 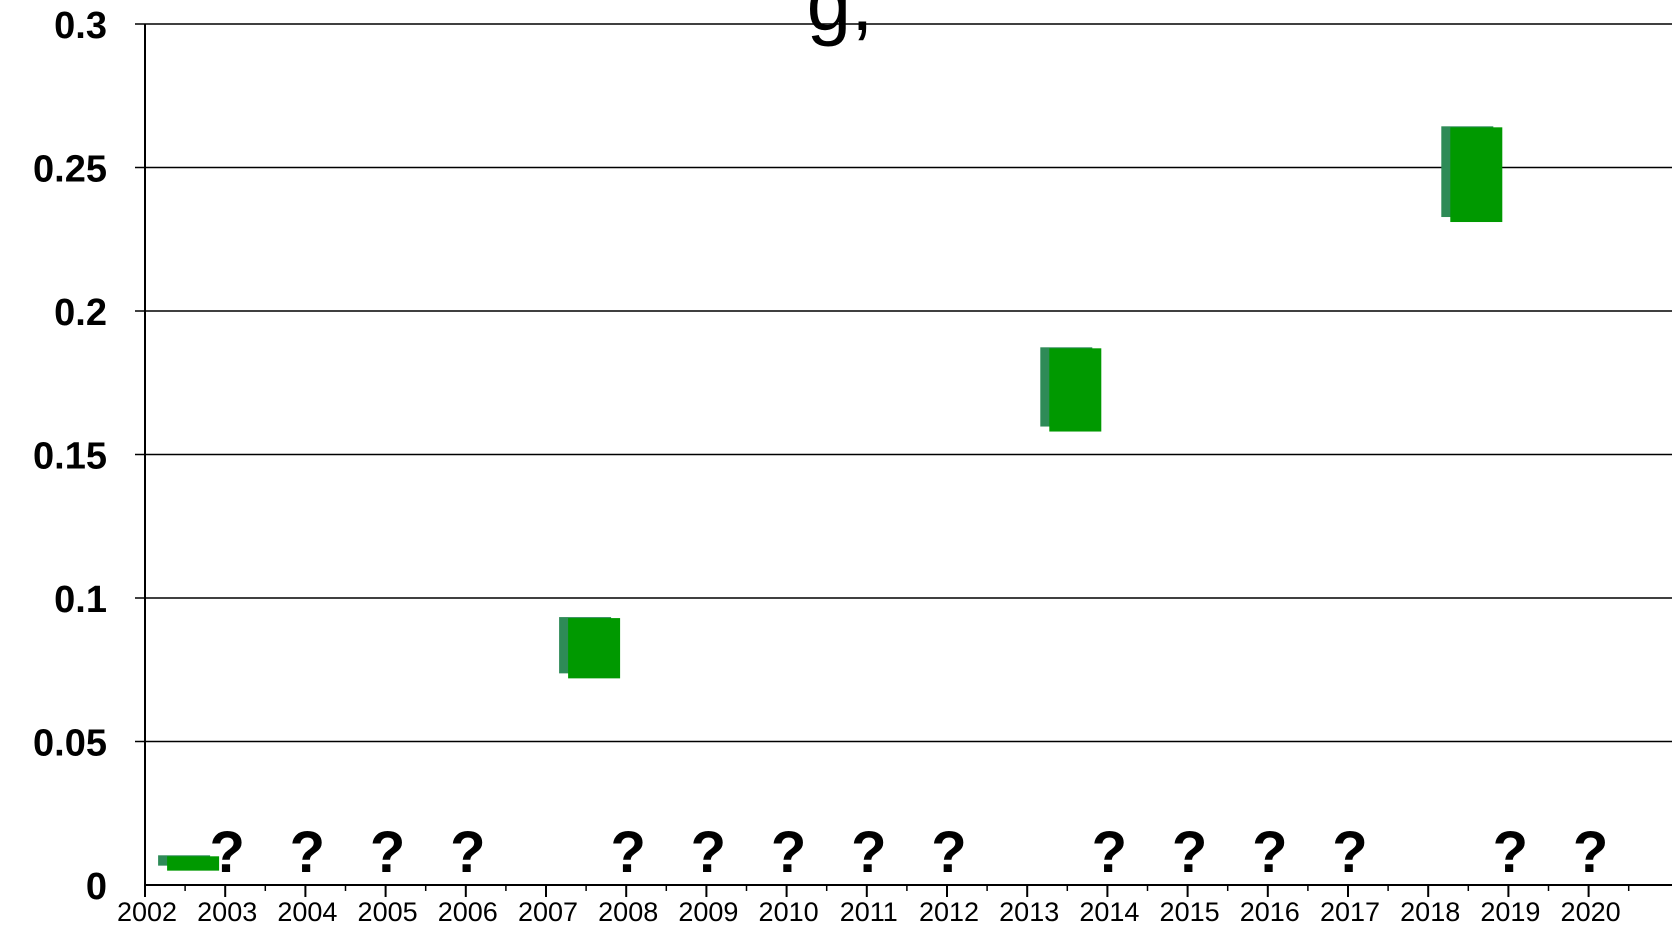 I want to click on y-tick-labels: 0 0.05 0.1 0.15 0.2 0.25 0.3, so click(x=70, y=456).